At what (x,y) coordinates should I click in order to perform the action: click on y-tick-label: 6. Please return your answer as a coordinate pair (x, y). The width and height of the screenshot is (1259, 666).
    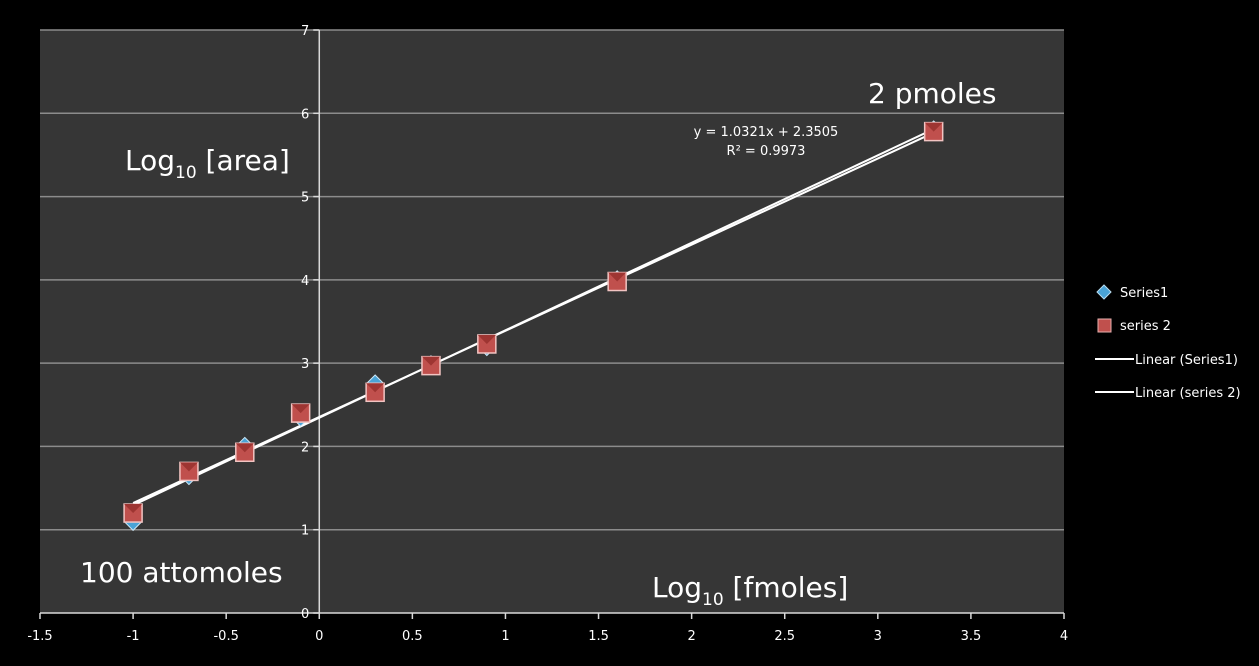
    Looking at the image, I should click on (305, 114).